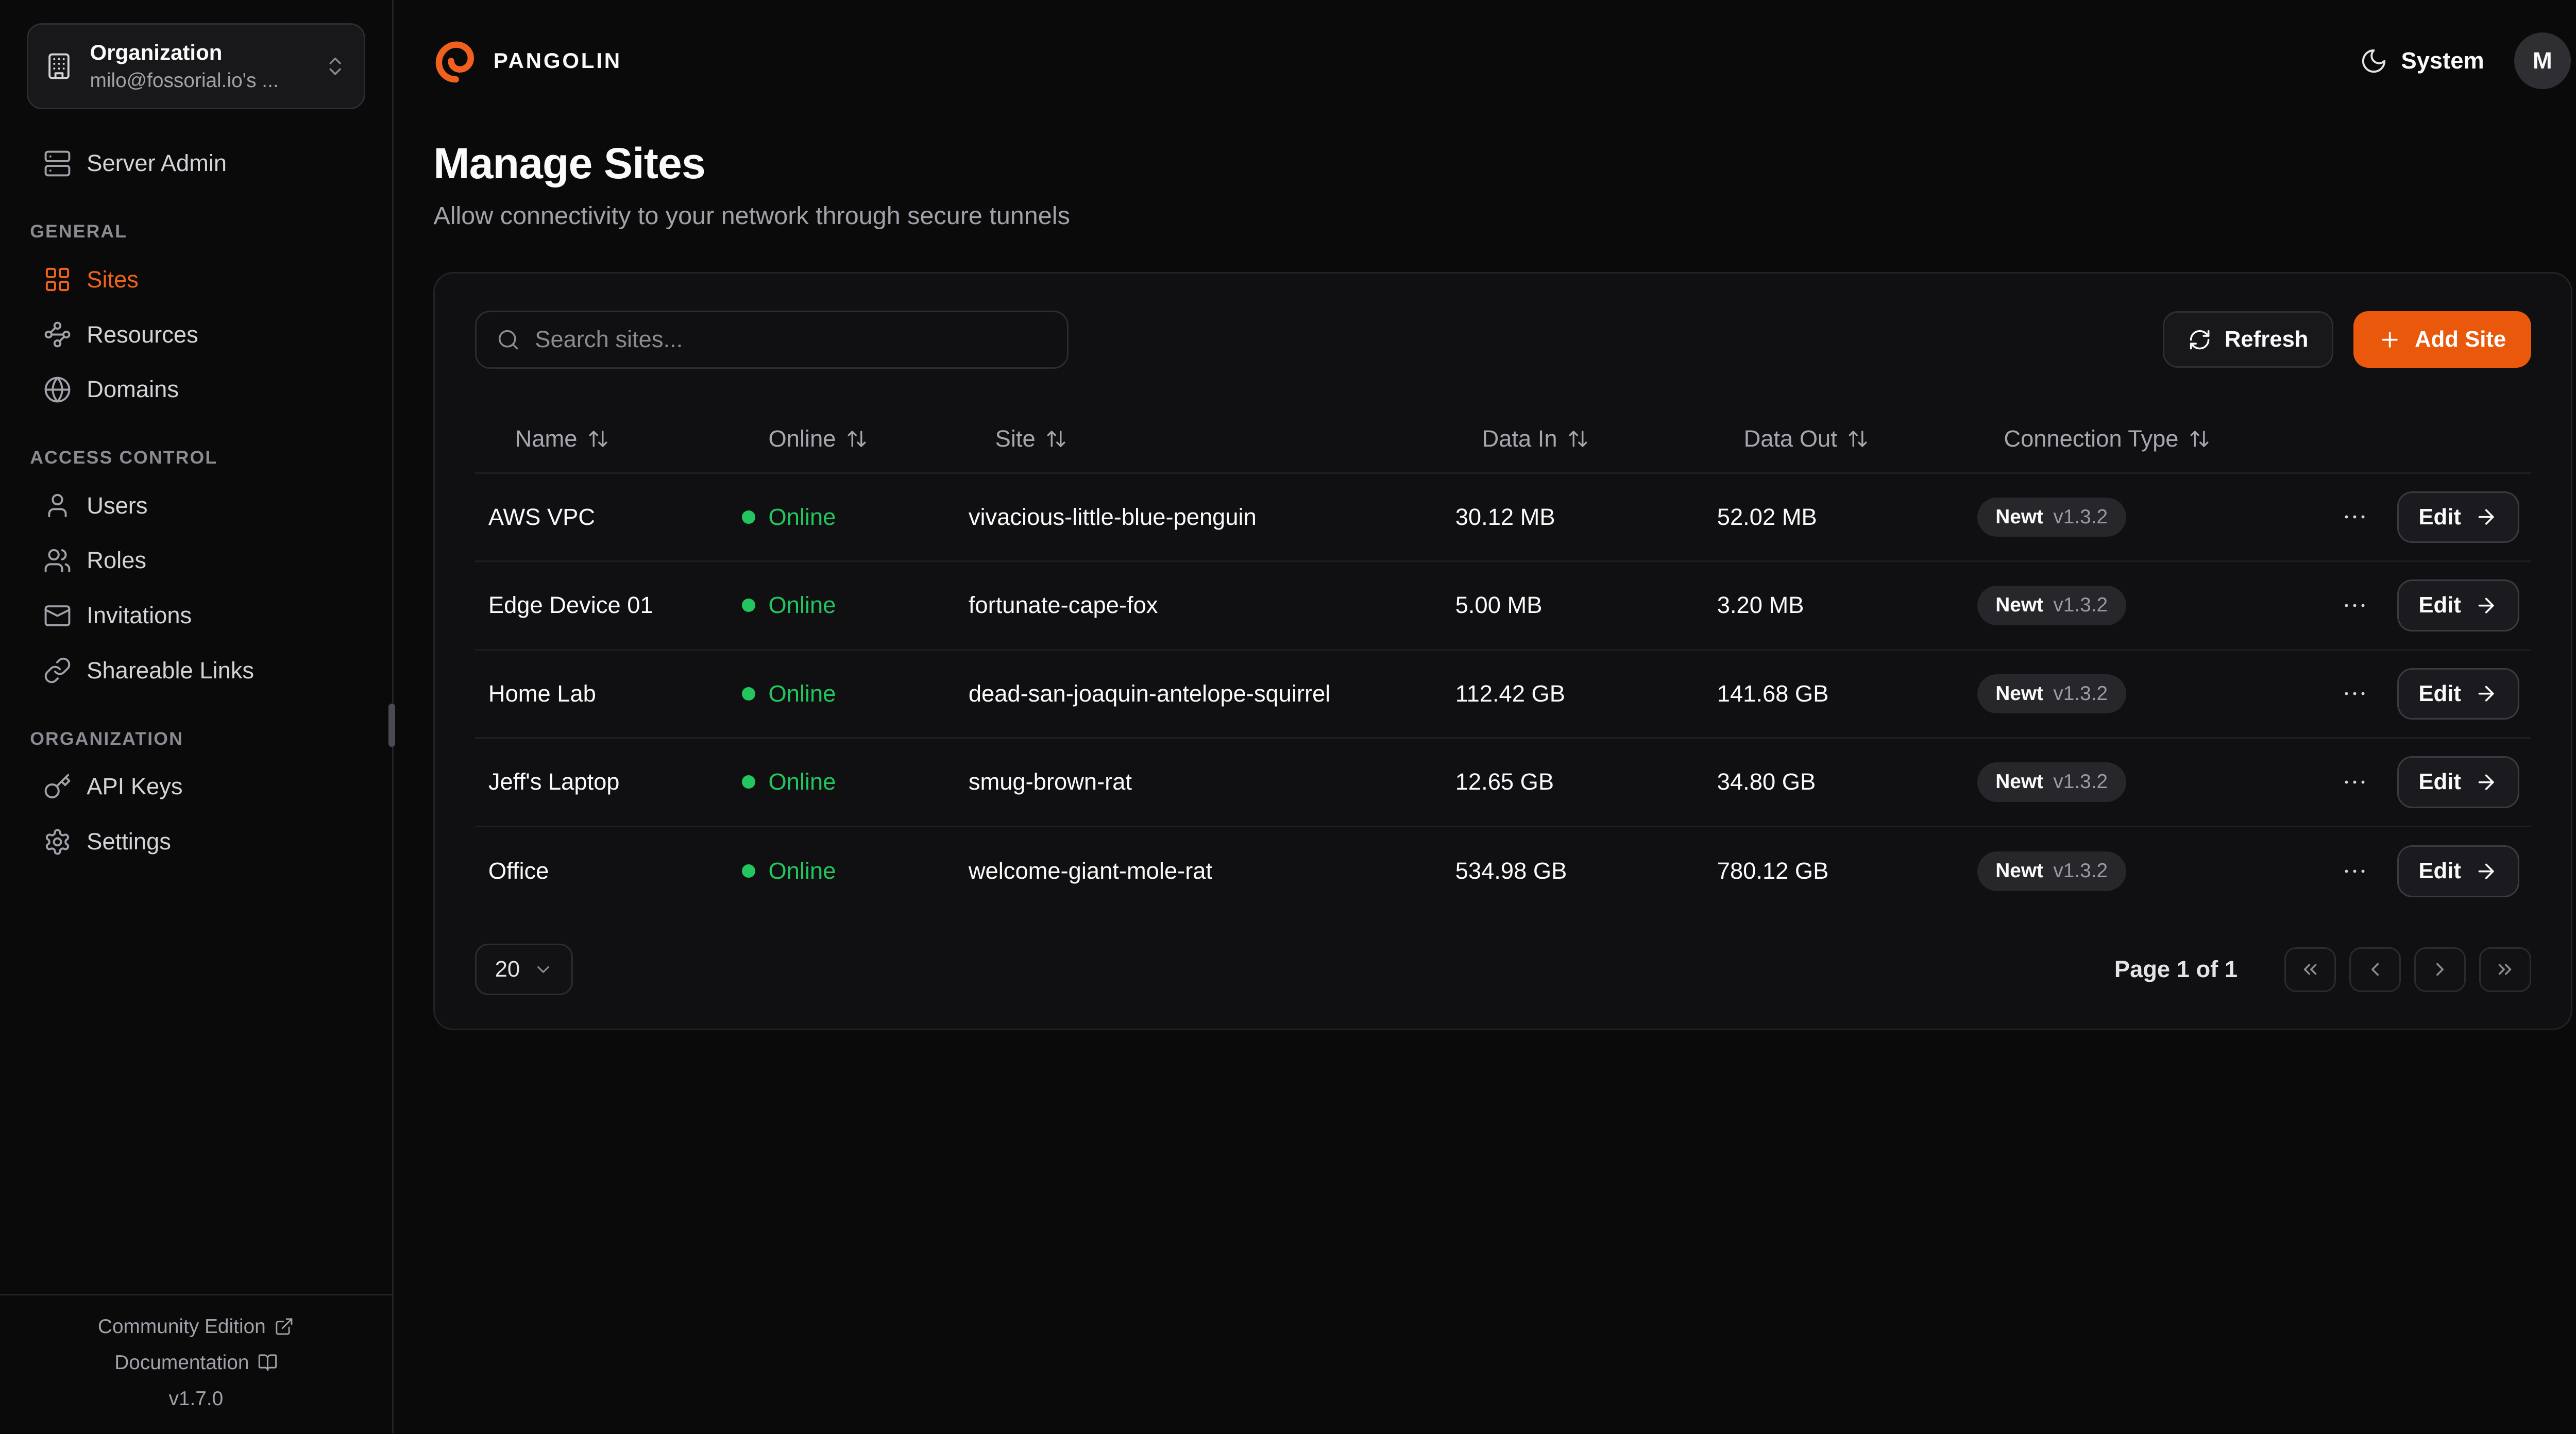 Image resolution: width=2576 pixels, height=1434 pixels. What do you see at coordinates (2390, 340) in the screenshot?
I see `plus-icon` at bounding box center [2390, 340].